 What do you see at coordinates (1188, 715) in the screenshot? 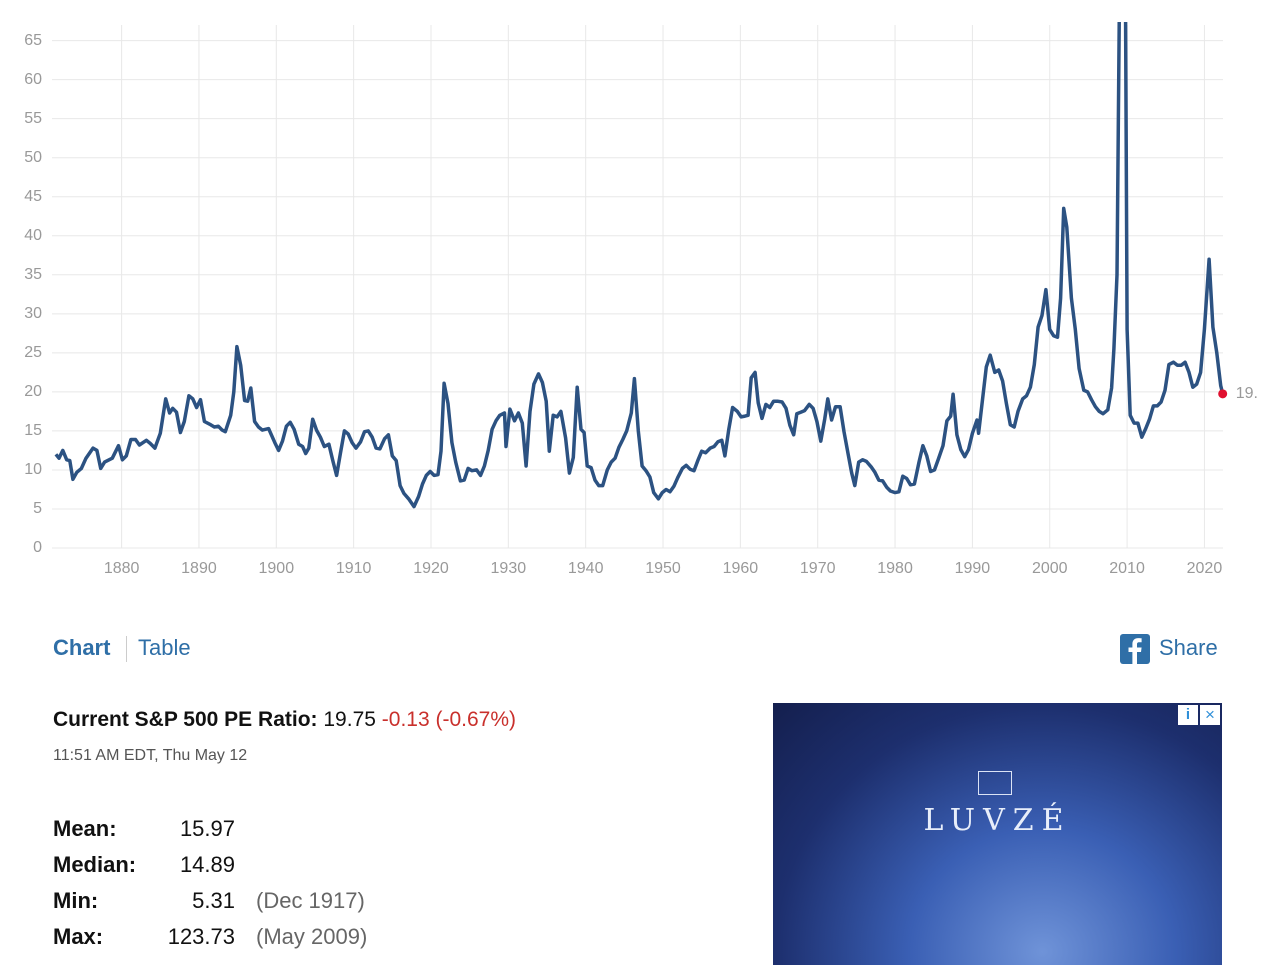
I see `ad-info: i` at bounding box center [1188, 715].